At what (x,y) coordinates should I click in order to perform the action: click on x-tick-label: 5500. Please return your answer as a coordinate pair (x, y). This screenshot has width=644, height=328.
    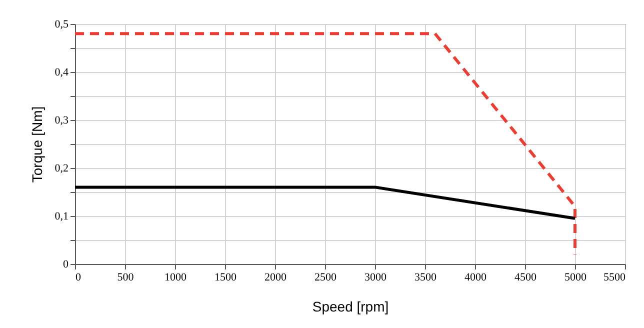
    Looking at the image, I should click on (615, 278).